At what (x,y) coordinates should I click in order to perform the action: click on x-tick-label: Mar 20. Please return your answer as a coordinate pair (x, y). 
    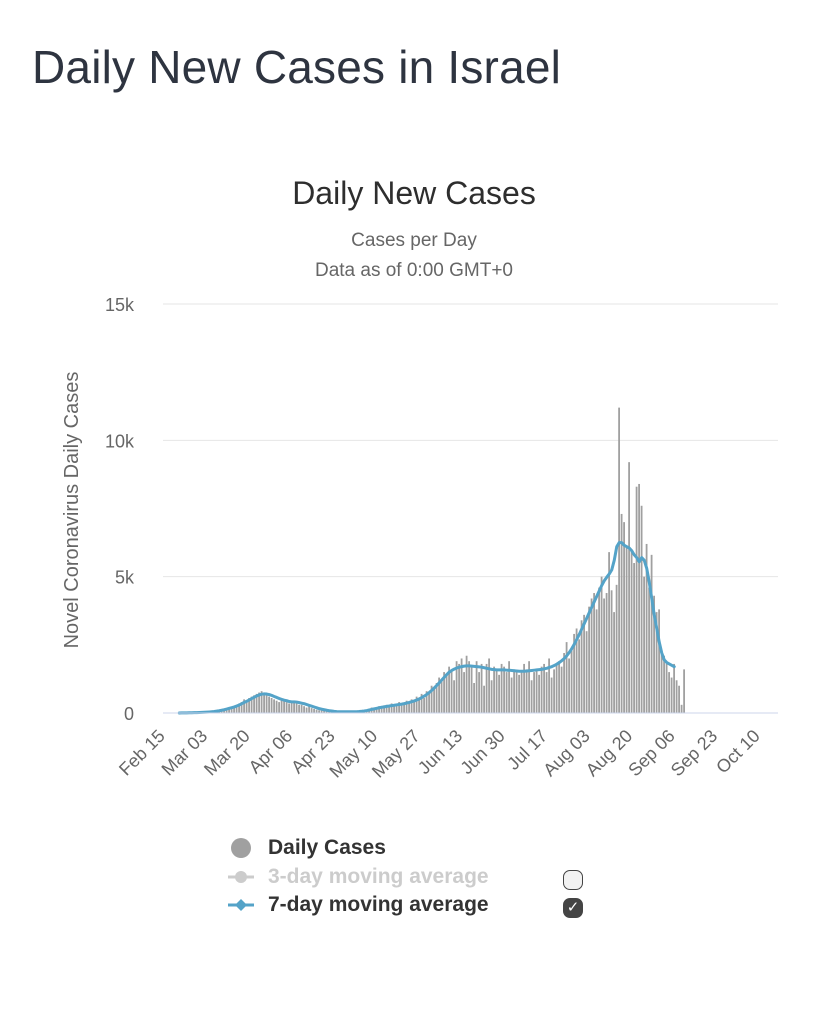
    Looking at the image, I should click on (227, 753).